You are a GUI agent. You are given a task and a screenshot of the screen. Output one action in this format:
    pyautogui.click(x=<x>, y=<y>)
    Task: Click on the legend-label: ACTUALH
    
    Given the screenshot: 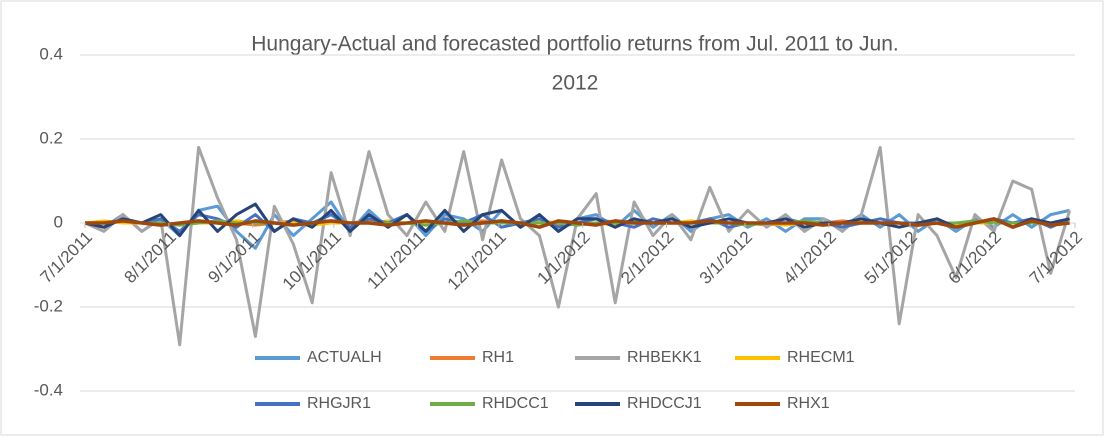 What is the action you would take?
    pyautogui.click(x=344, y=357)
    